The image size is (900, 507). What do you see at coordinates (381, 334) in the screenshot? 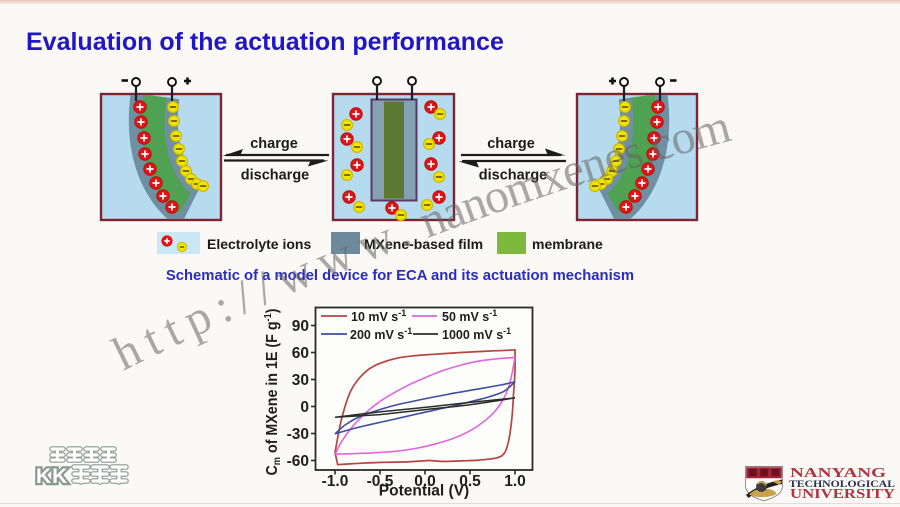
I see `svg-text: 200 mV s-1` at bounding box center [381, 334].